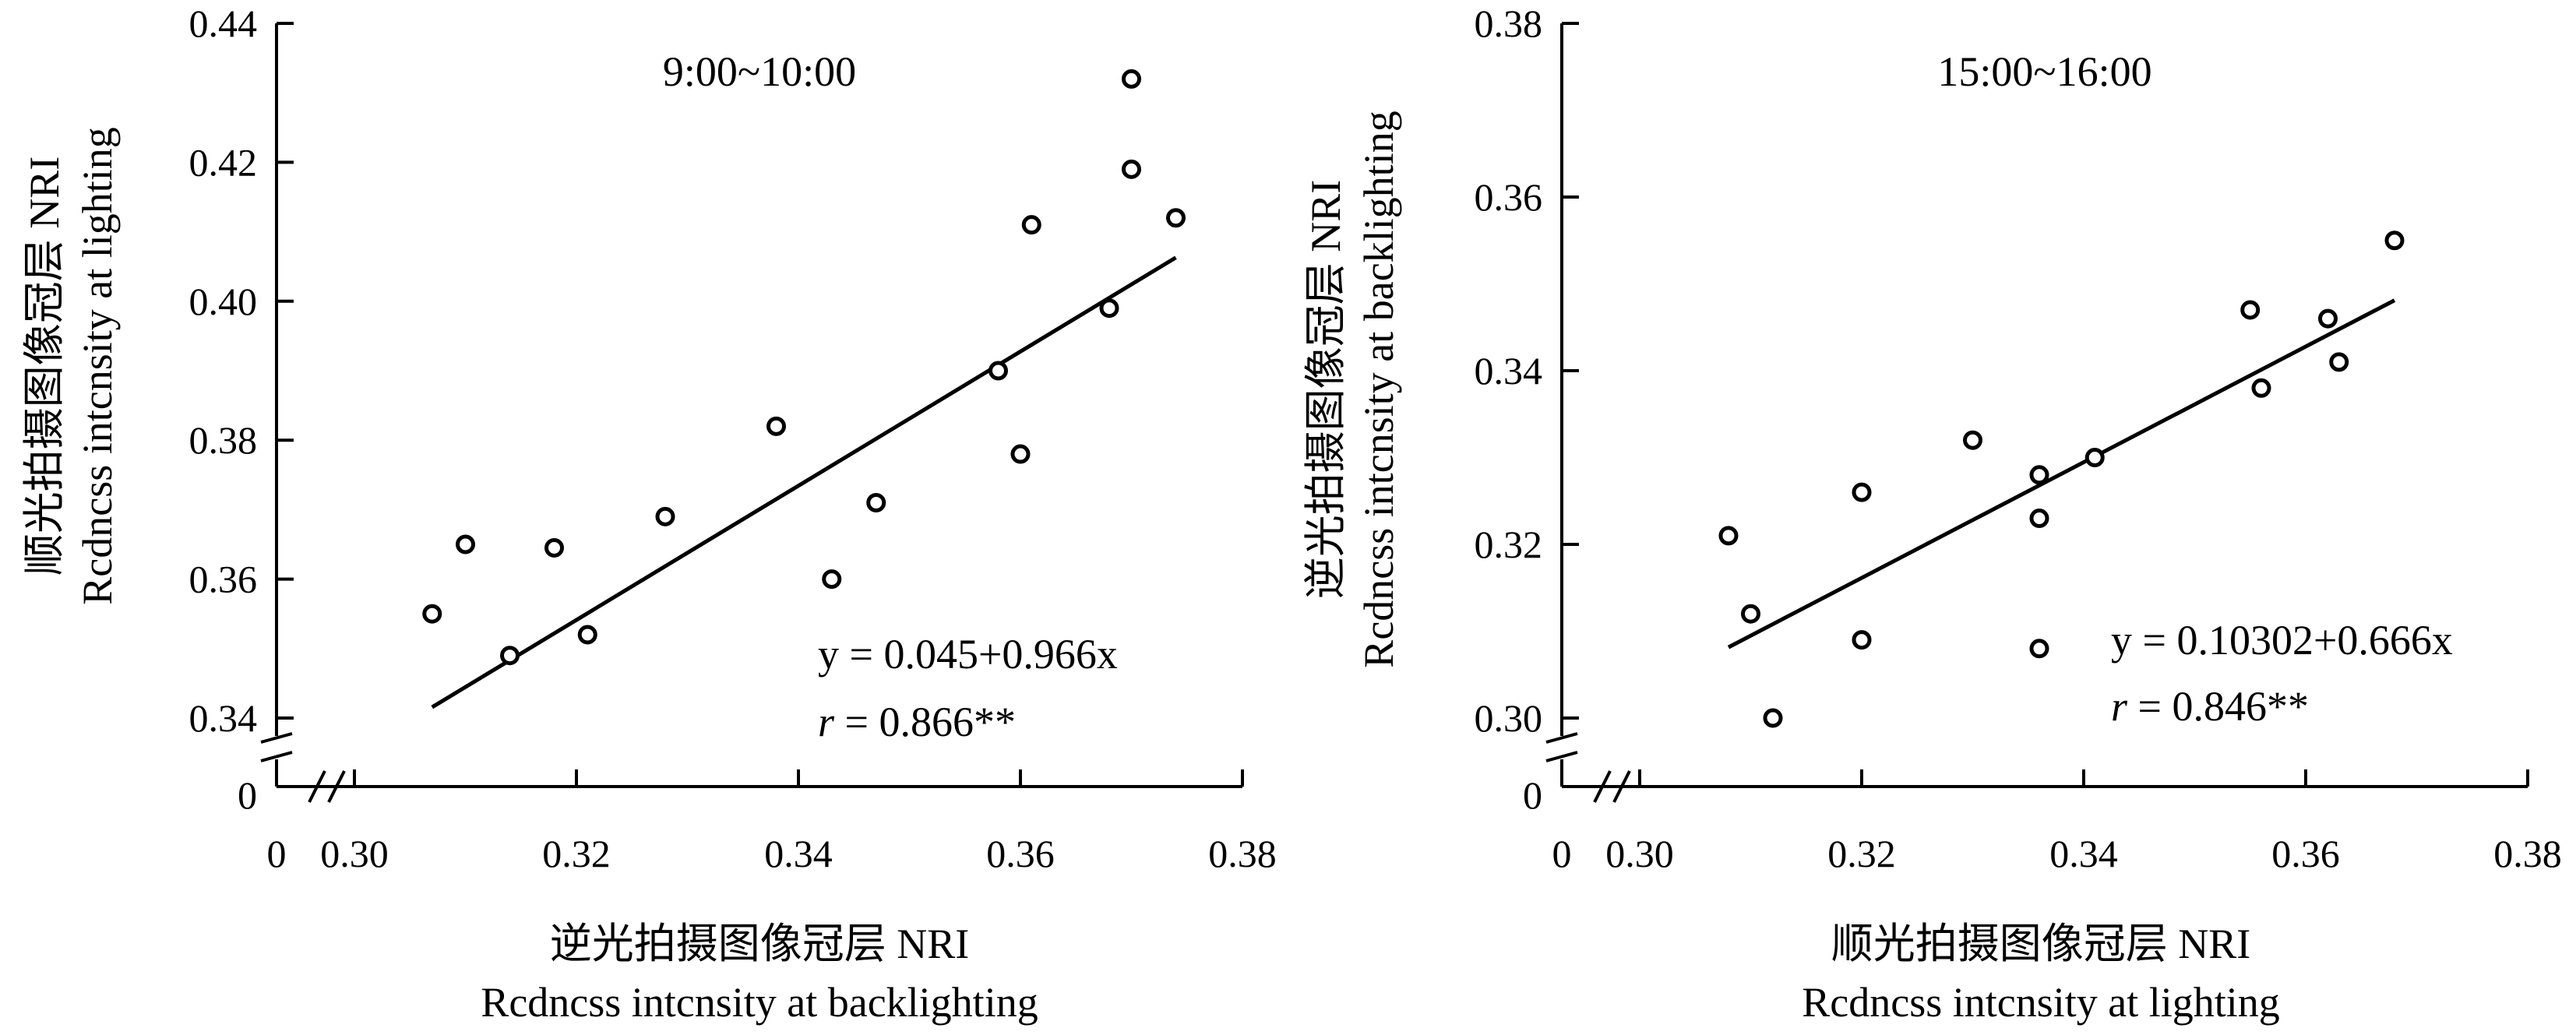 This screenshot has height=1035, width=2576. What do you see at coordinates (968, 654) in the screenshot?
I see `regression-equation: y = 0.045+0.966x` at bounding box center [968, 654].